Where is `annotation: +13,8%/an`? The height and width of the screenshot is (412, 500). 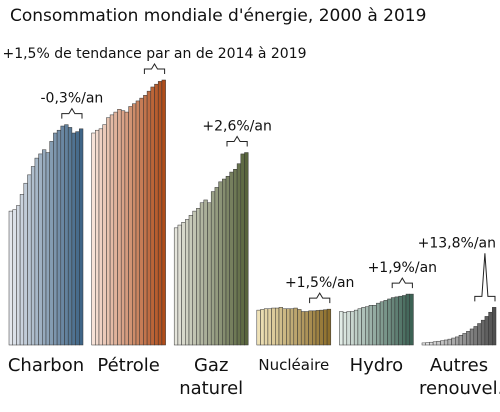
annotation: +13,8%/an is located at coordinates (457, 243).